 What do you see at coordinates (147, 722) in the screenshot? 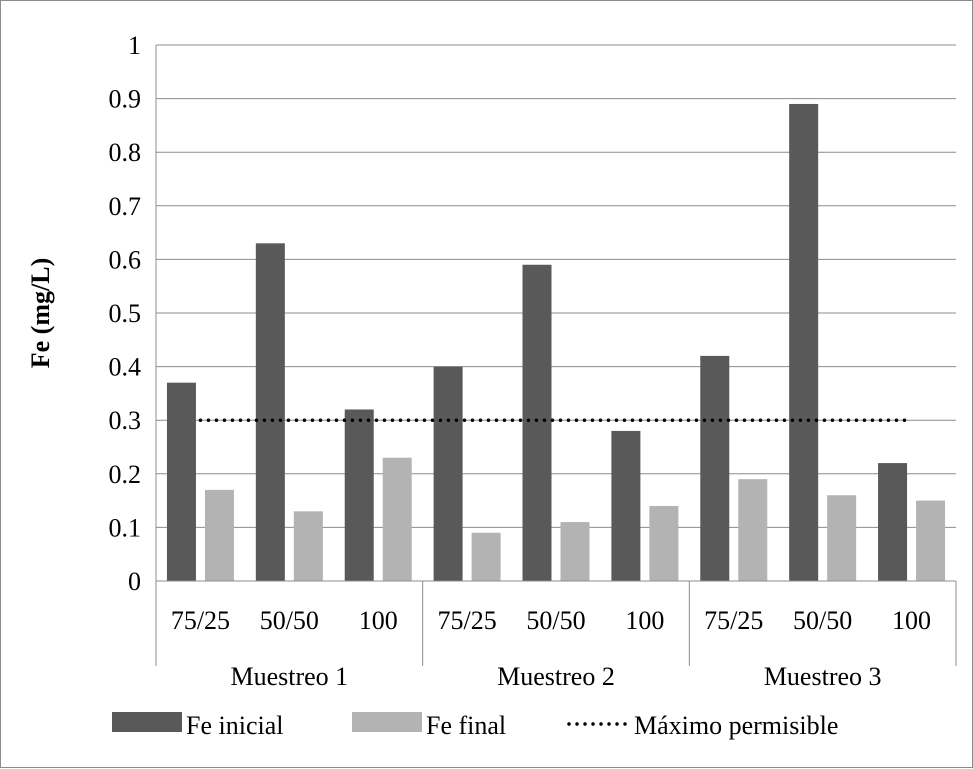
I see `legend-swatch-fe-inicial` at bounding box center [147, 722].